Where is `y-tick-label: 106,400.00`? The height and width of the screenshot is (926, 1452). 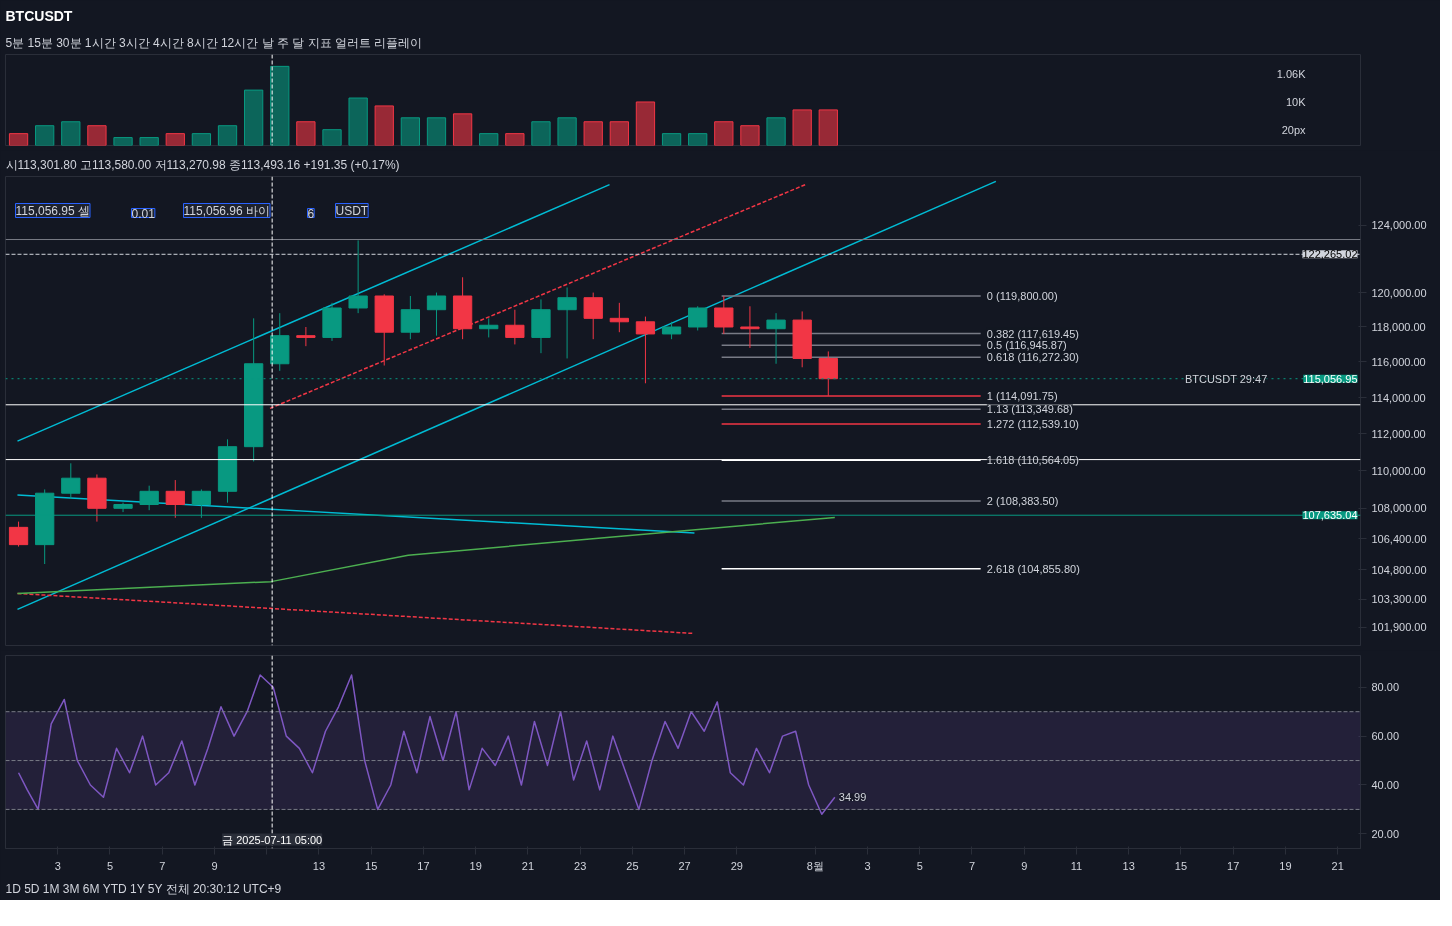
y-tick-label: 106,400.00 is located at coordinates (1399, 538).